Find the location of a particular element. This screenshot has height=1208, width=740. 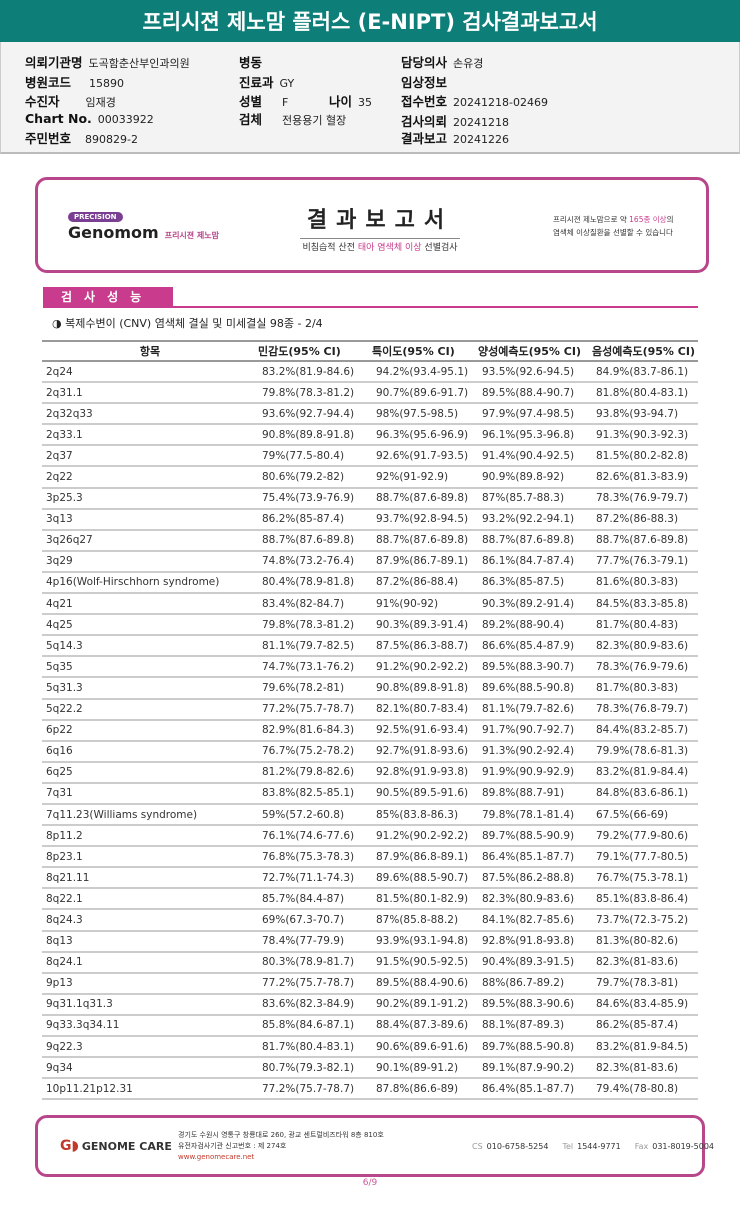

cell-item: 6p22 is located at coordinates (150, 730).